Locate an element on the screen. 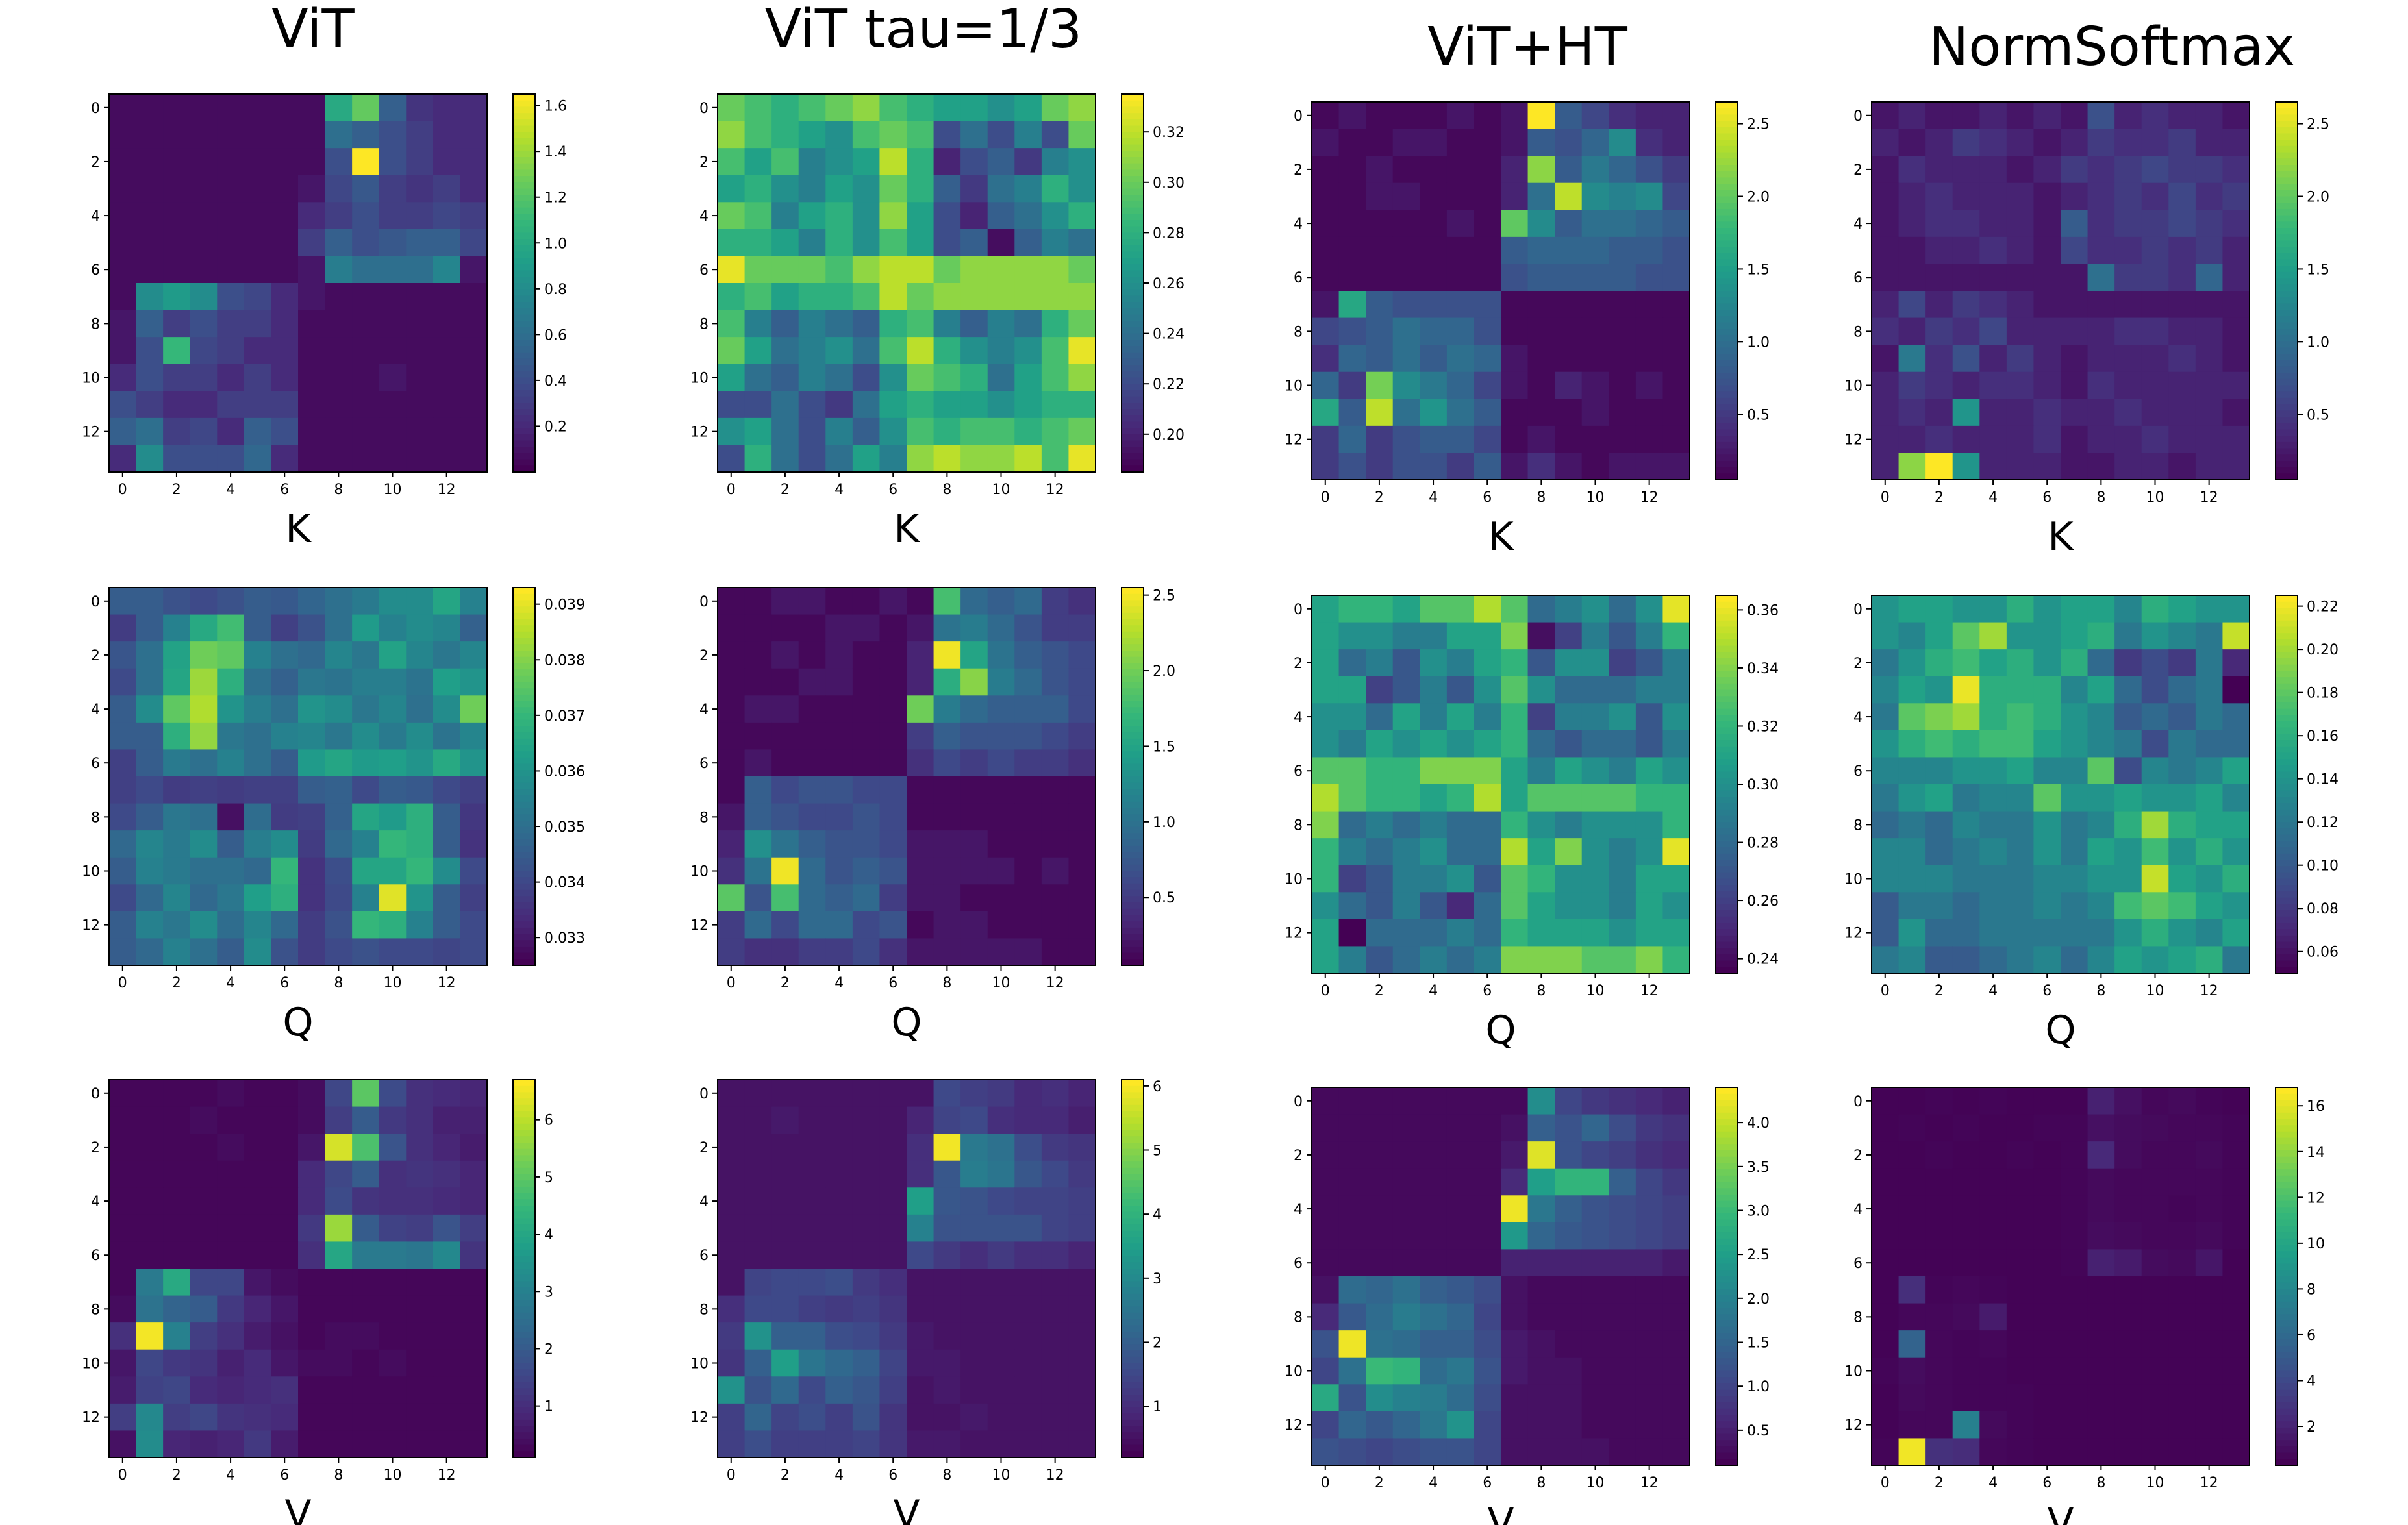 The width and height of the screenshot is (2408, 1525). y-tick-label: 0 is located at coordinates (704, 602).